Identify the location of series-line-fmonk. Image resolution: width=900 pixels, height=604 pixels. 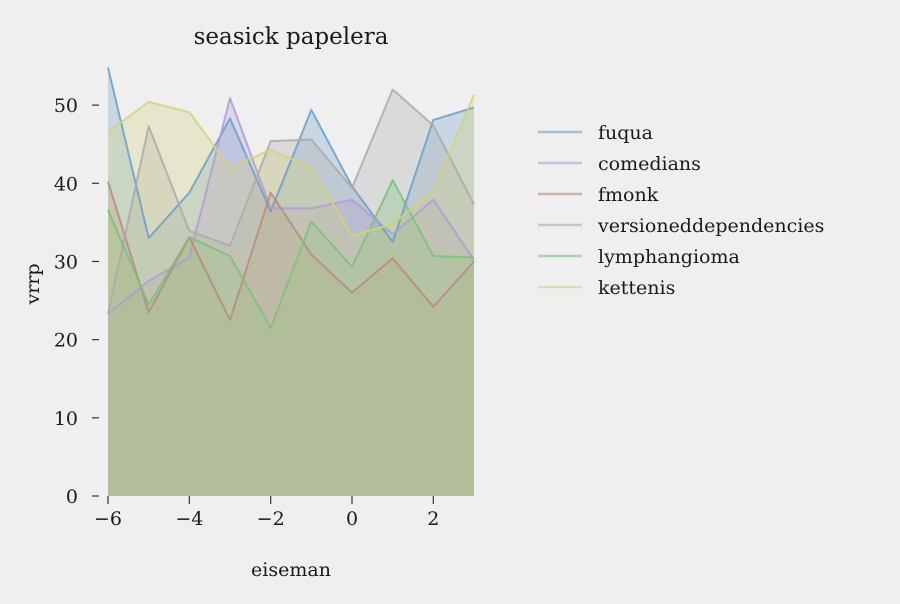
(291, 251).